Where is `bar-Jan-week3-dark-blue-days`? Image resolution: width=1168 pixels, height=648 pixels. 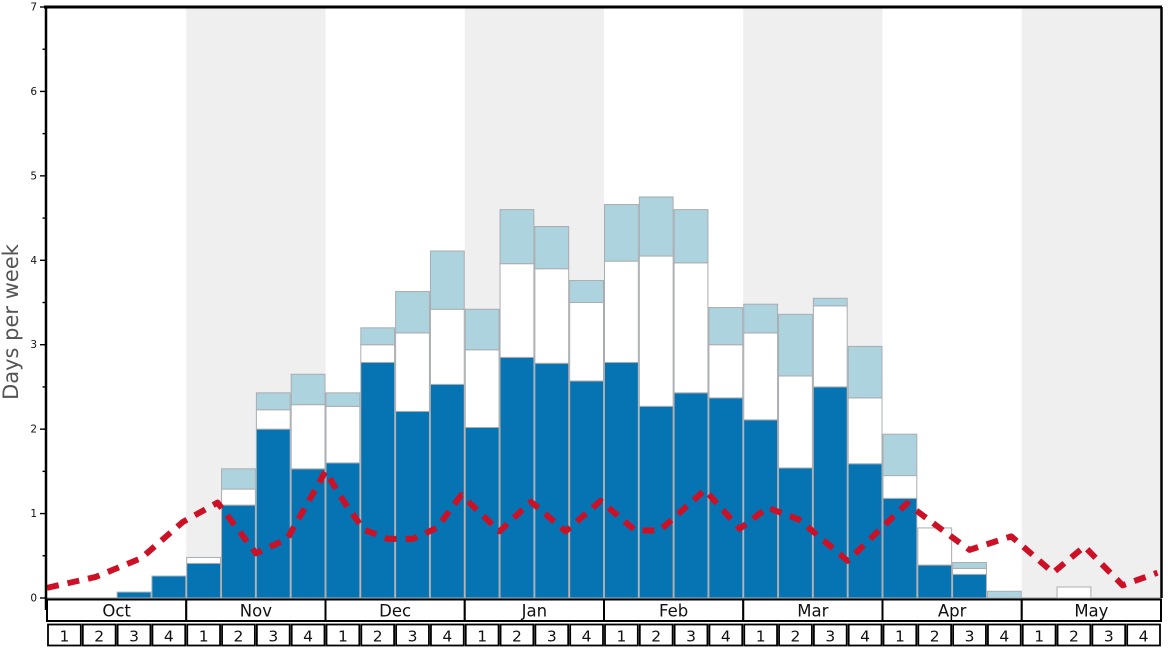
bar-Jan-week3-dark-blue-days is located at coordinates (552, 480).